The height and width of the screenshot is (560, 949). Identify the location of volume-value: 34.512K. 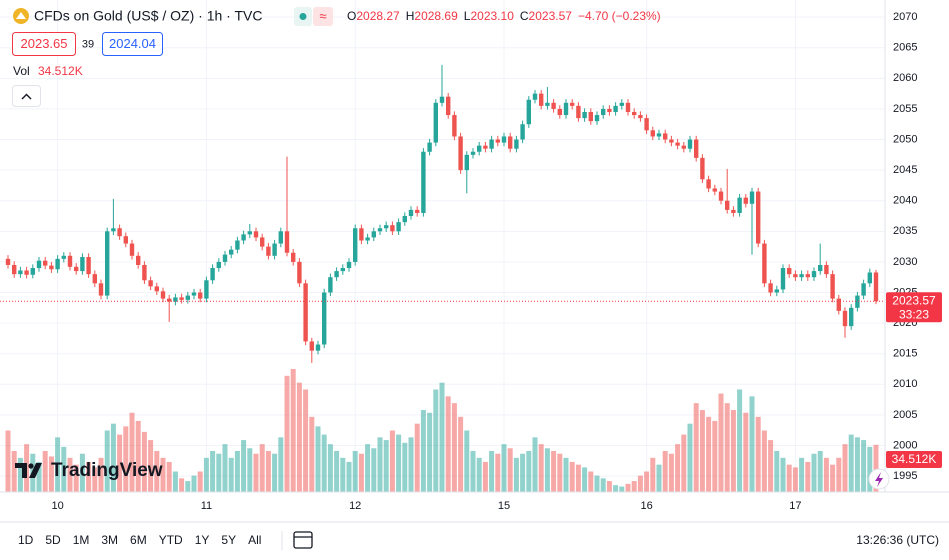
(60, 71).